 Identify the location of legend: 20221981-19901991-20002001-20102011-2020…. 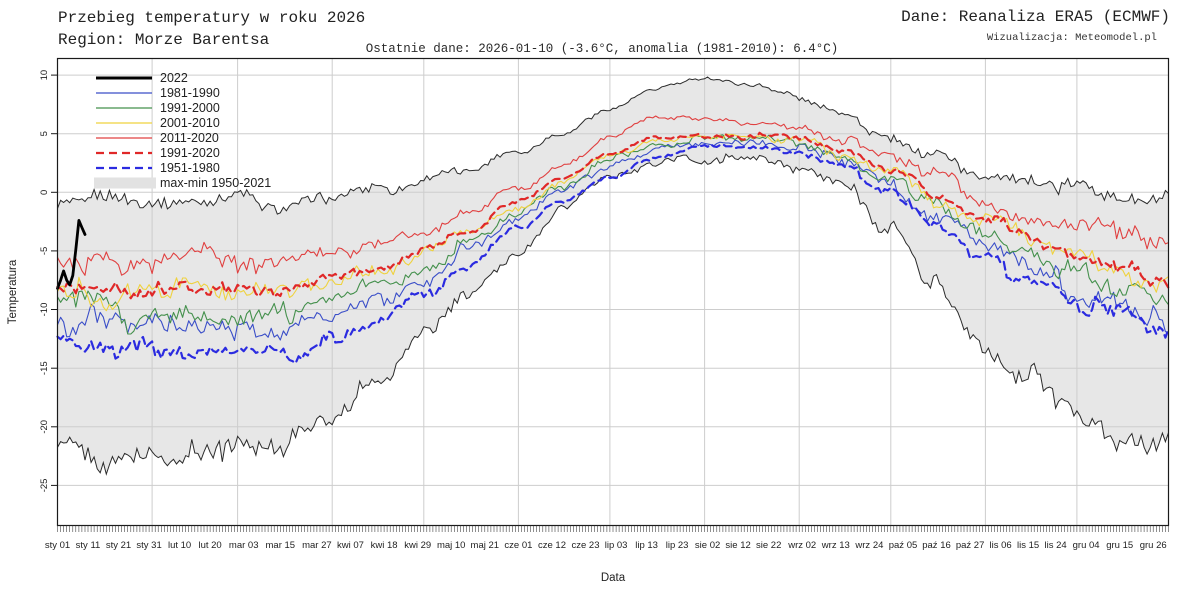
(182, 130).